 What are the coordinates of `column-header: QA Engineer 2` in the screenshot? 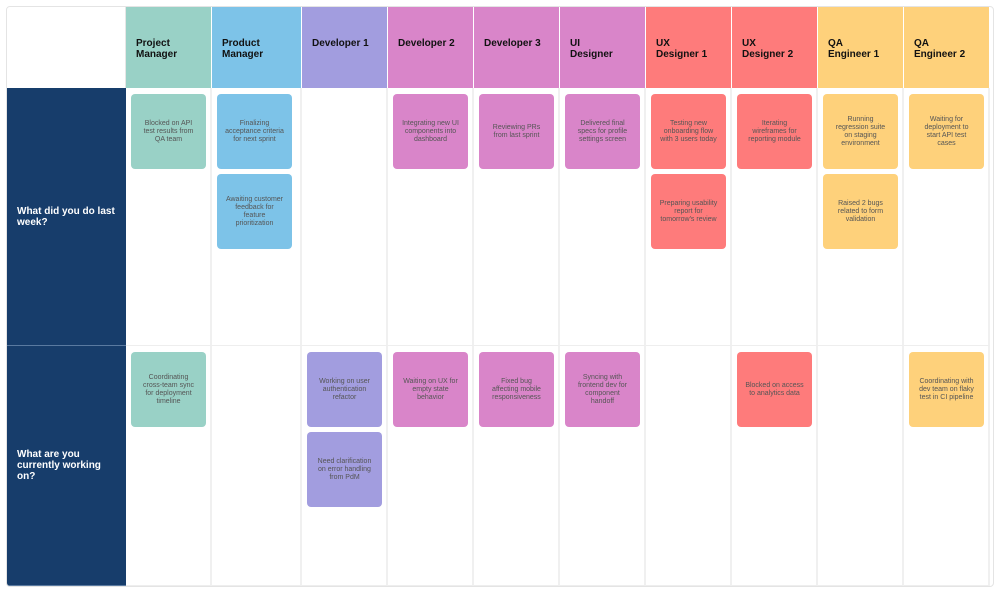 It's located at (947, 47).